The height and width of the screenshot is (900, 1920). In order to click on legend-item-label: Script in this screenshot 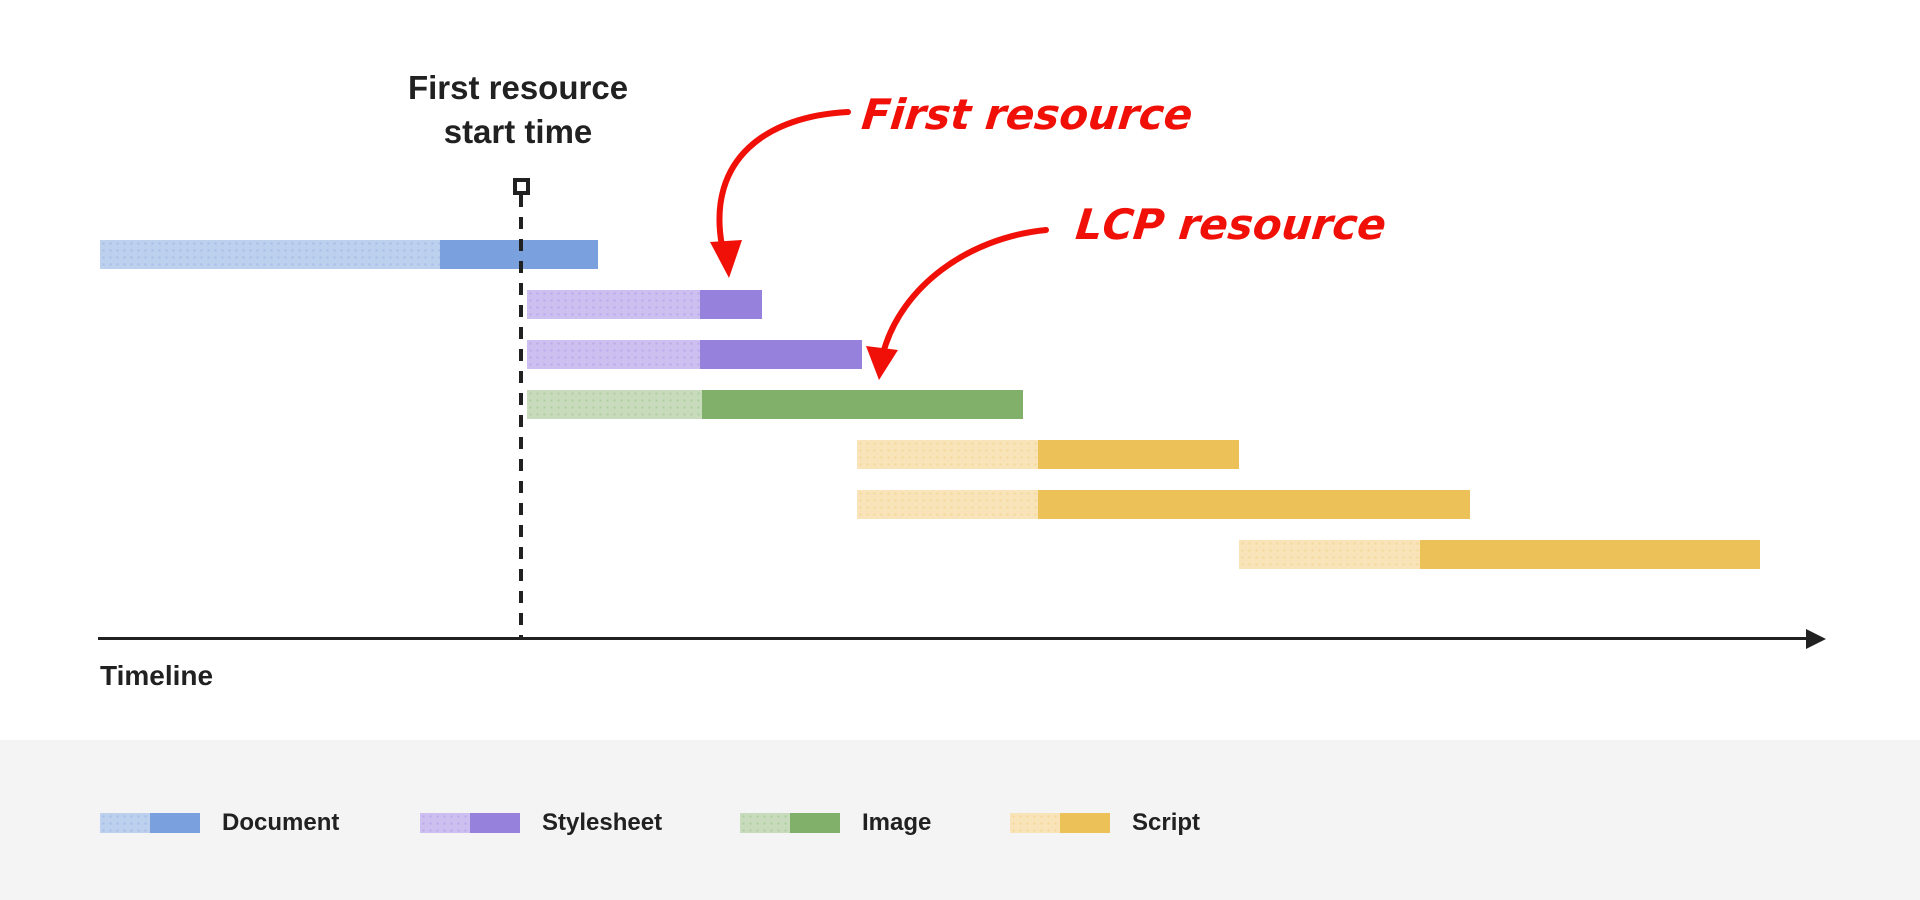, I will do `click(1166, 822)`.